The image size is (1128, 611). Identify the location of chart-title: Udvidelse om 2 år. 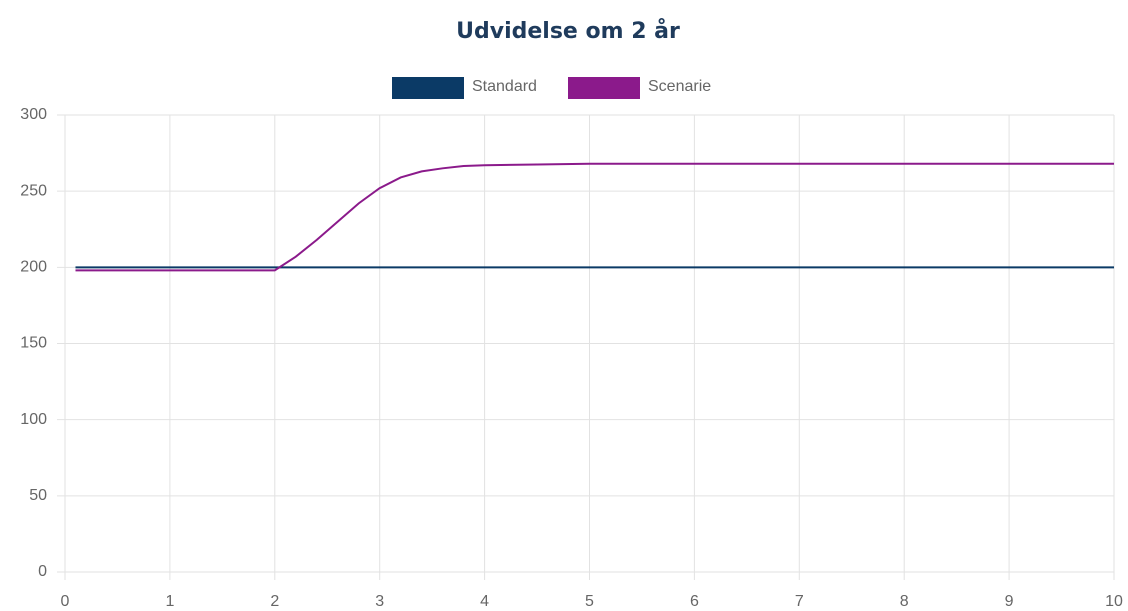
(568, 31).